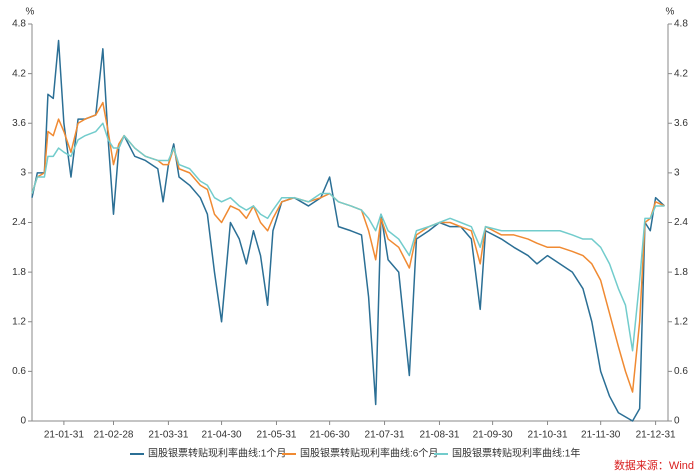  Describe the element at coordinates (19, 123) in the screenshot. I see `y-tick-label: 3.6` at that location.